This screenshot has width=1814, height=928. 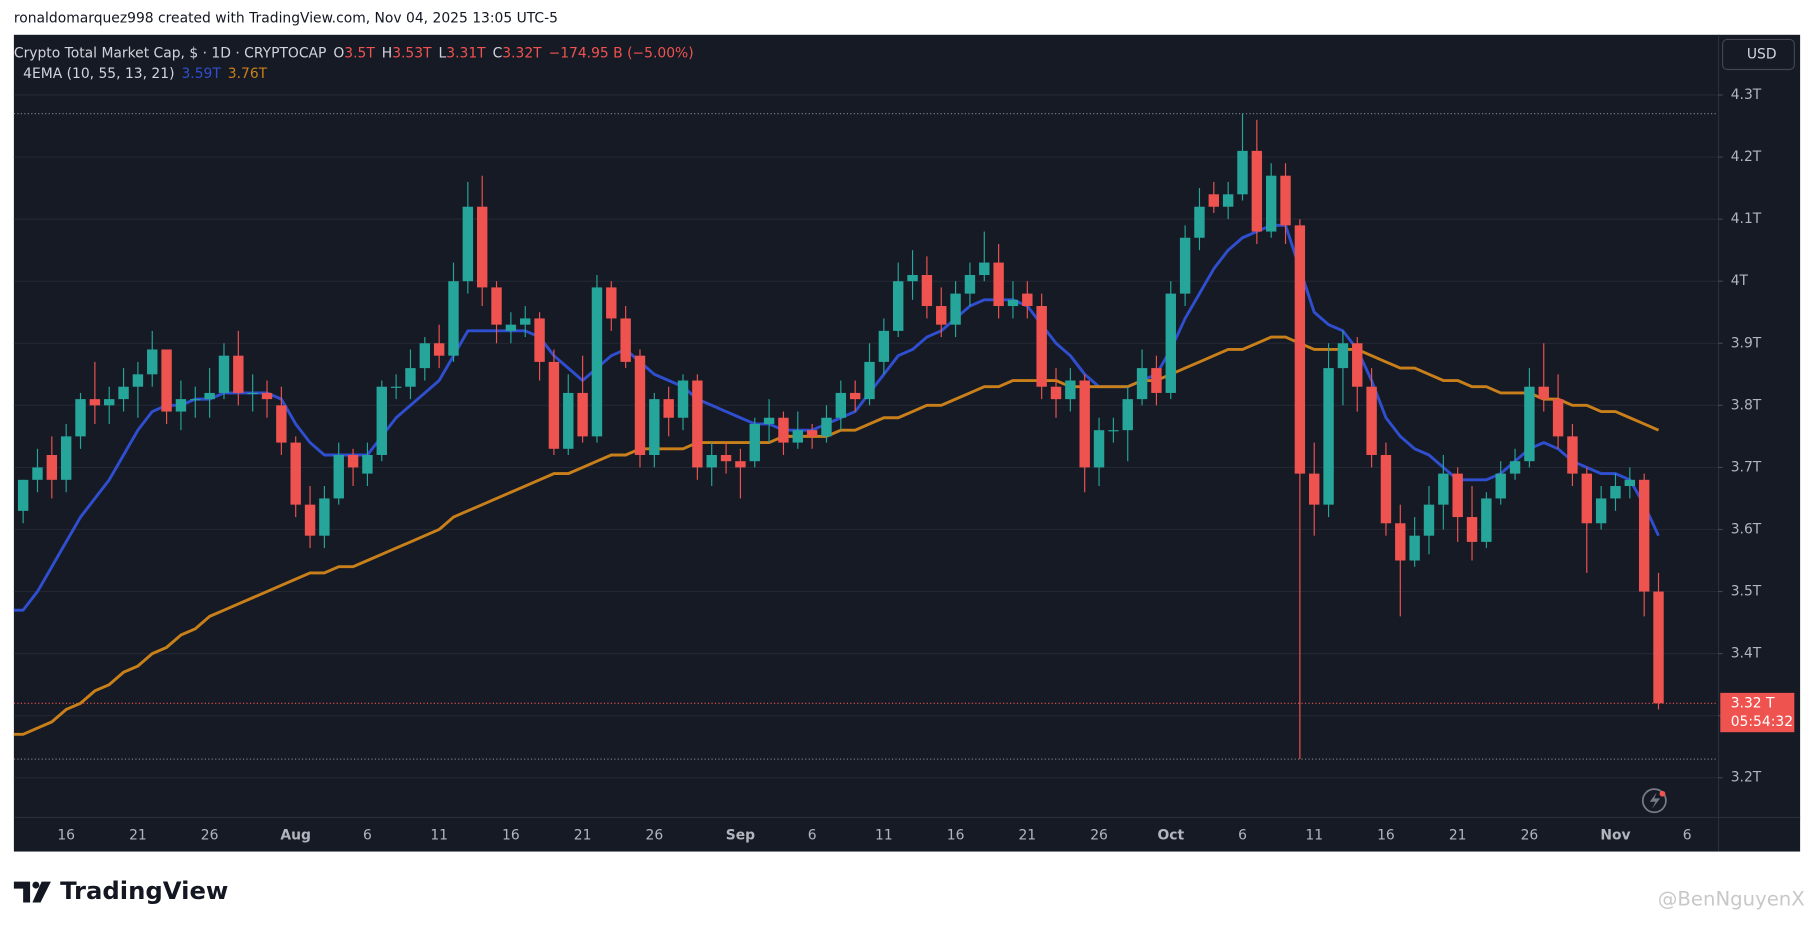 What do you see at coordinates (1746, 529) in the screenshot?
I see `y-tick-label: 3.6T` at bounding box center [1746, 529].